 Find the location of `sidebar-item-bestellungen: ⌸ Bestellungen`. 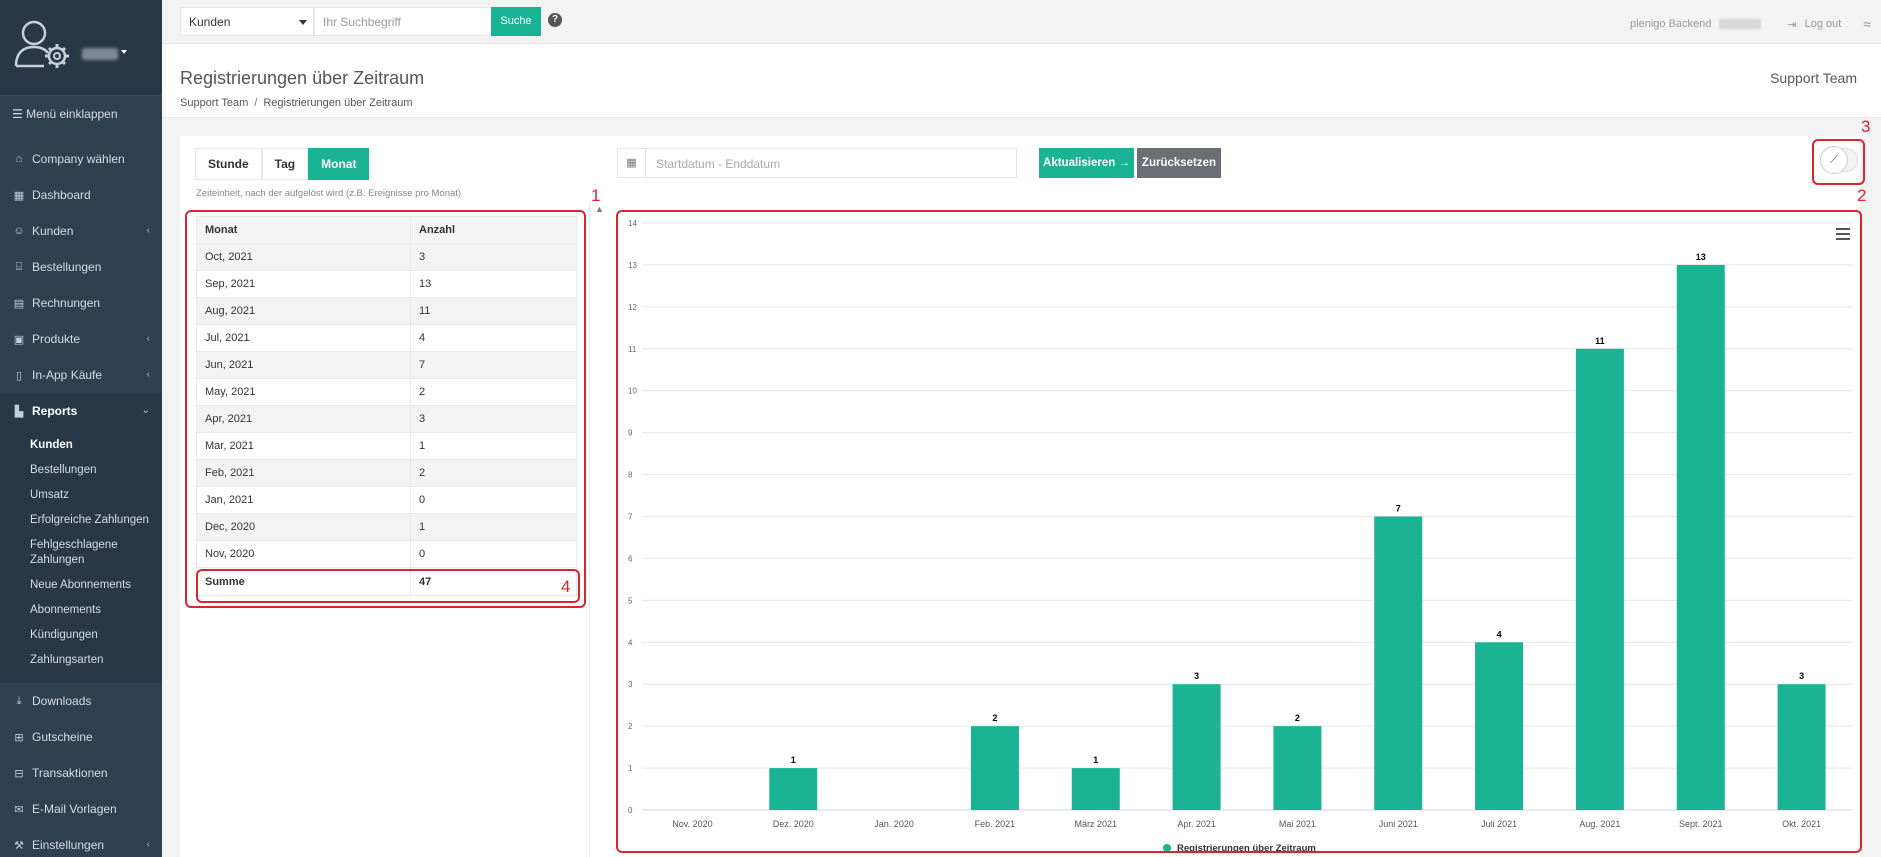

sidebar-item-bestellungen: ⌸ Bestellungen is located at coordinates (81, 267).